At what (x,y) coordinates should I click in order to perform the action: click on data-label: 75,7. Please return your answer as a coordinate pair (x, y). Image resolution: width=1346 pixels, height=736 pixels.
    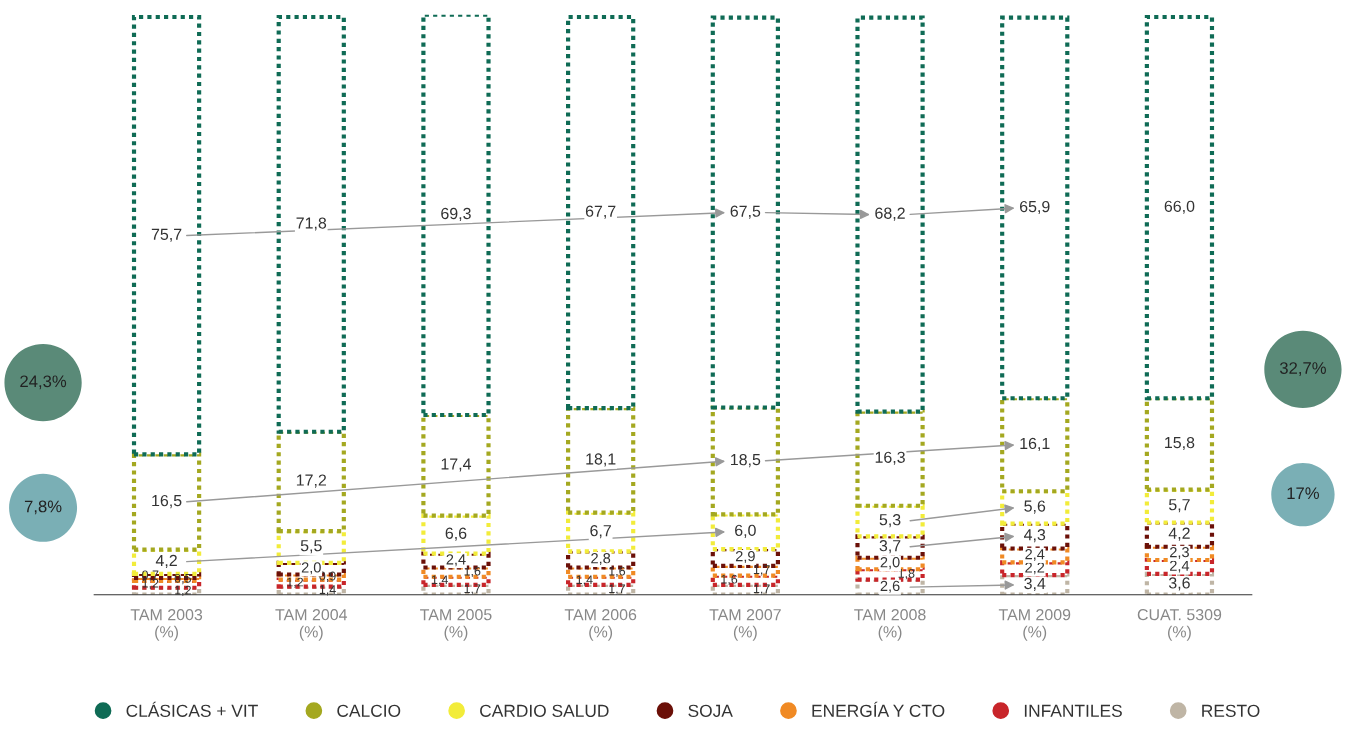
    Looking at the image, I should click on (166, 235).